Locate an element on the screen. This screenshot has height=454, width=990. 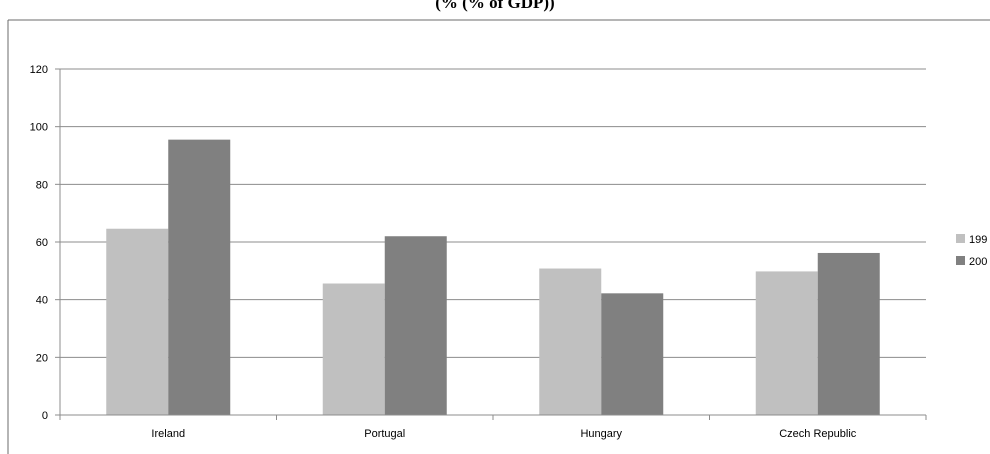
y-tick-label: 20 is located at coordinates (42, 358).